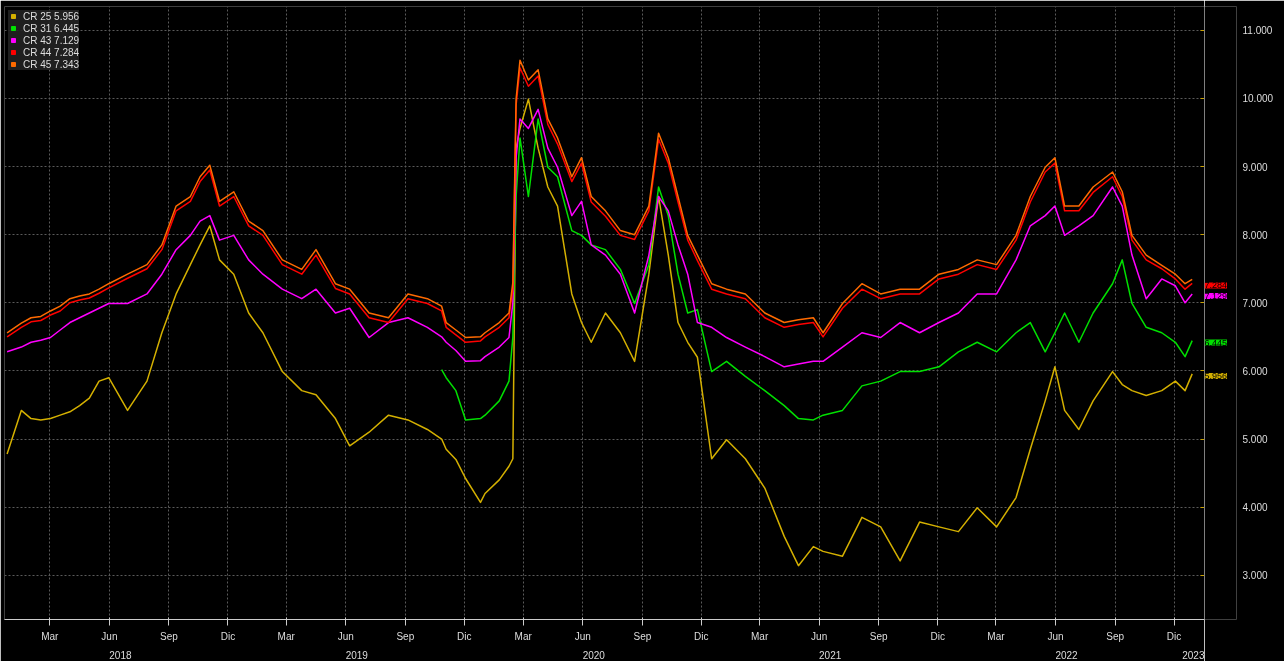 The image size is (1284, 661). Describe the element at coordinates (830, 655) in the screenshot. I see `x2-tick-label: 2021` at that location.